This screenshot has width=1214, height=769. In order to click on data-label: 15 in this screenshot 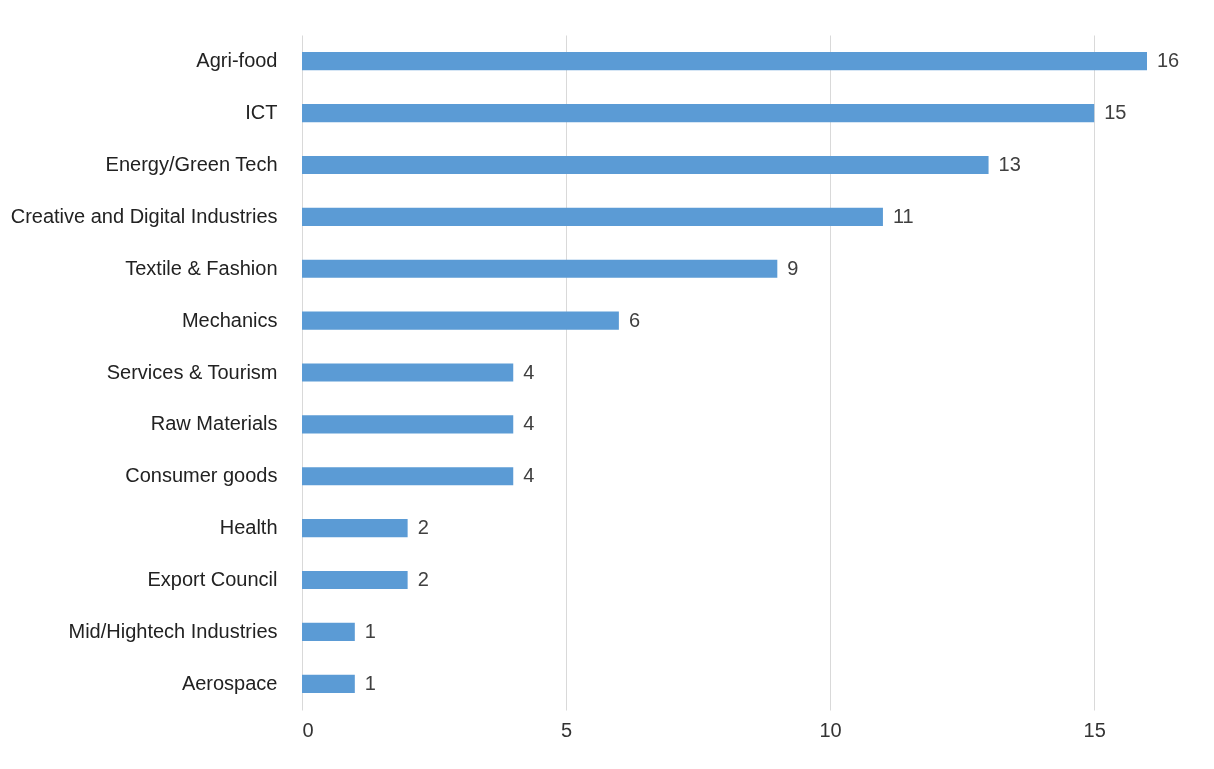, I will do `click(1115, 112)`.